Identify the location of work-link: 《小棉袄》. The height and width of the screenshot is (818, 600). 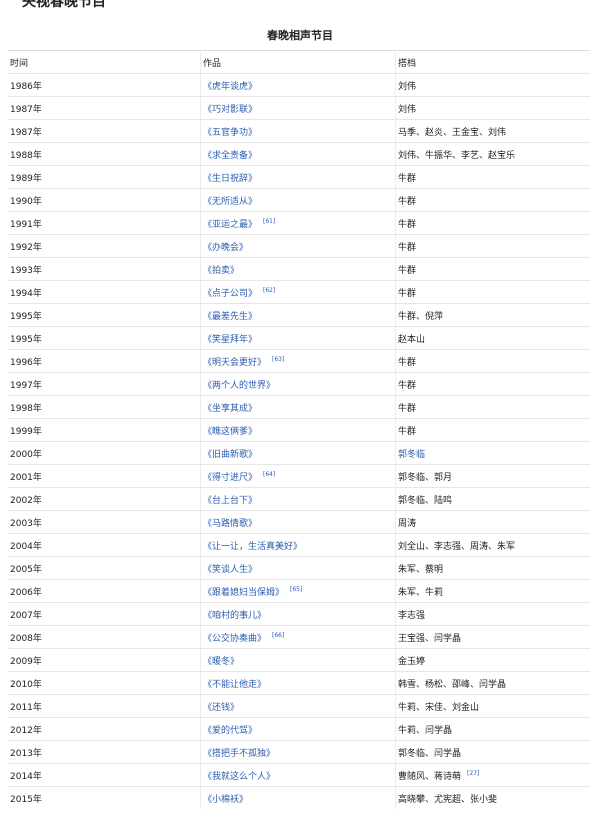
(226, 799).